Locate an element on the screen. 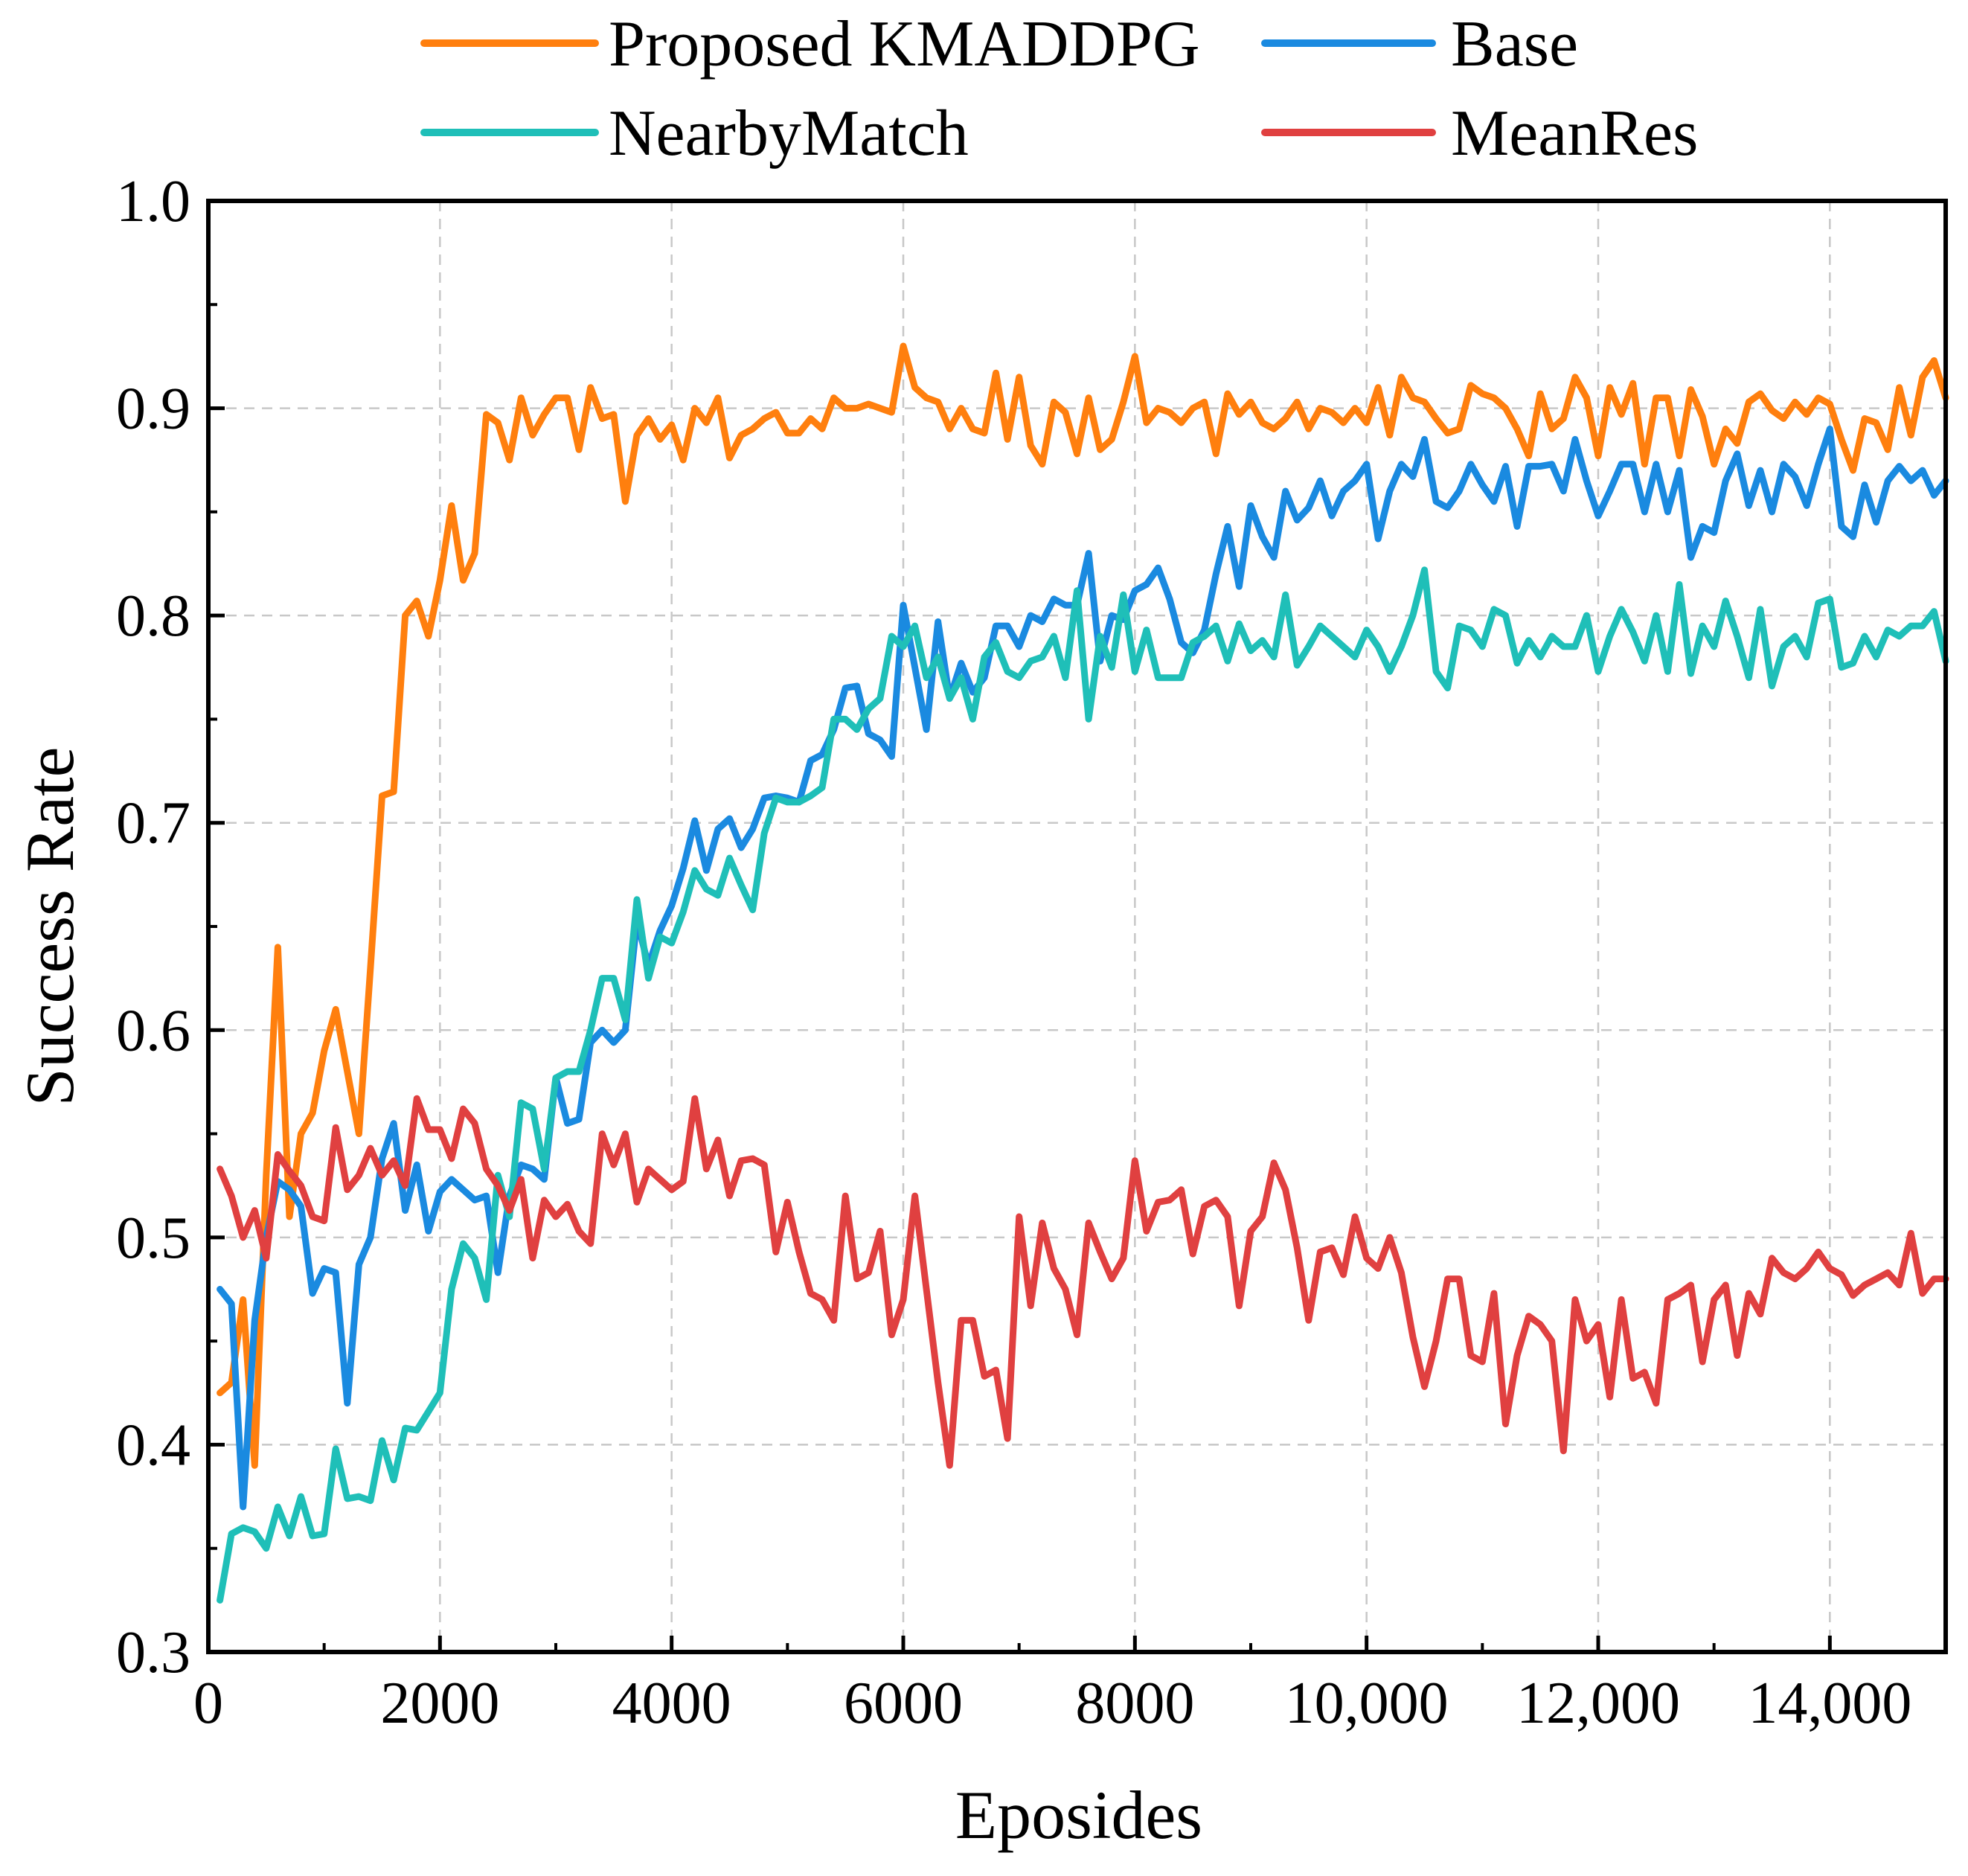 The height and width of the screenshot is (1876, 1968). x-tick-label: 4000 is located at coordinates (671, 1703).